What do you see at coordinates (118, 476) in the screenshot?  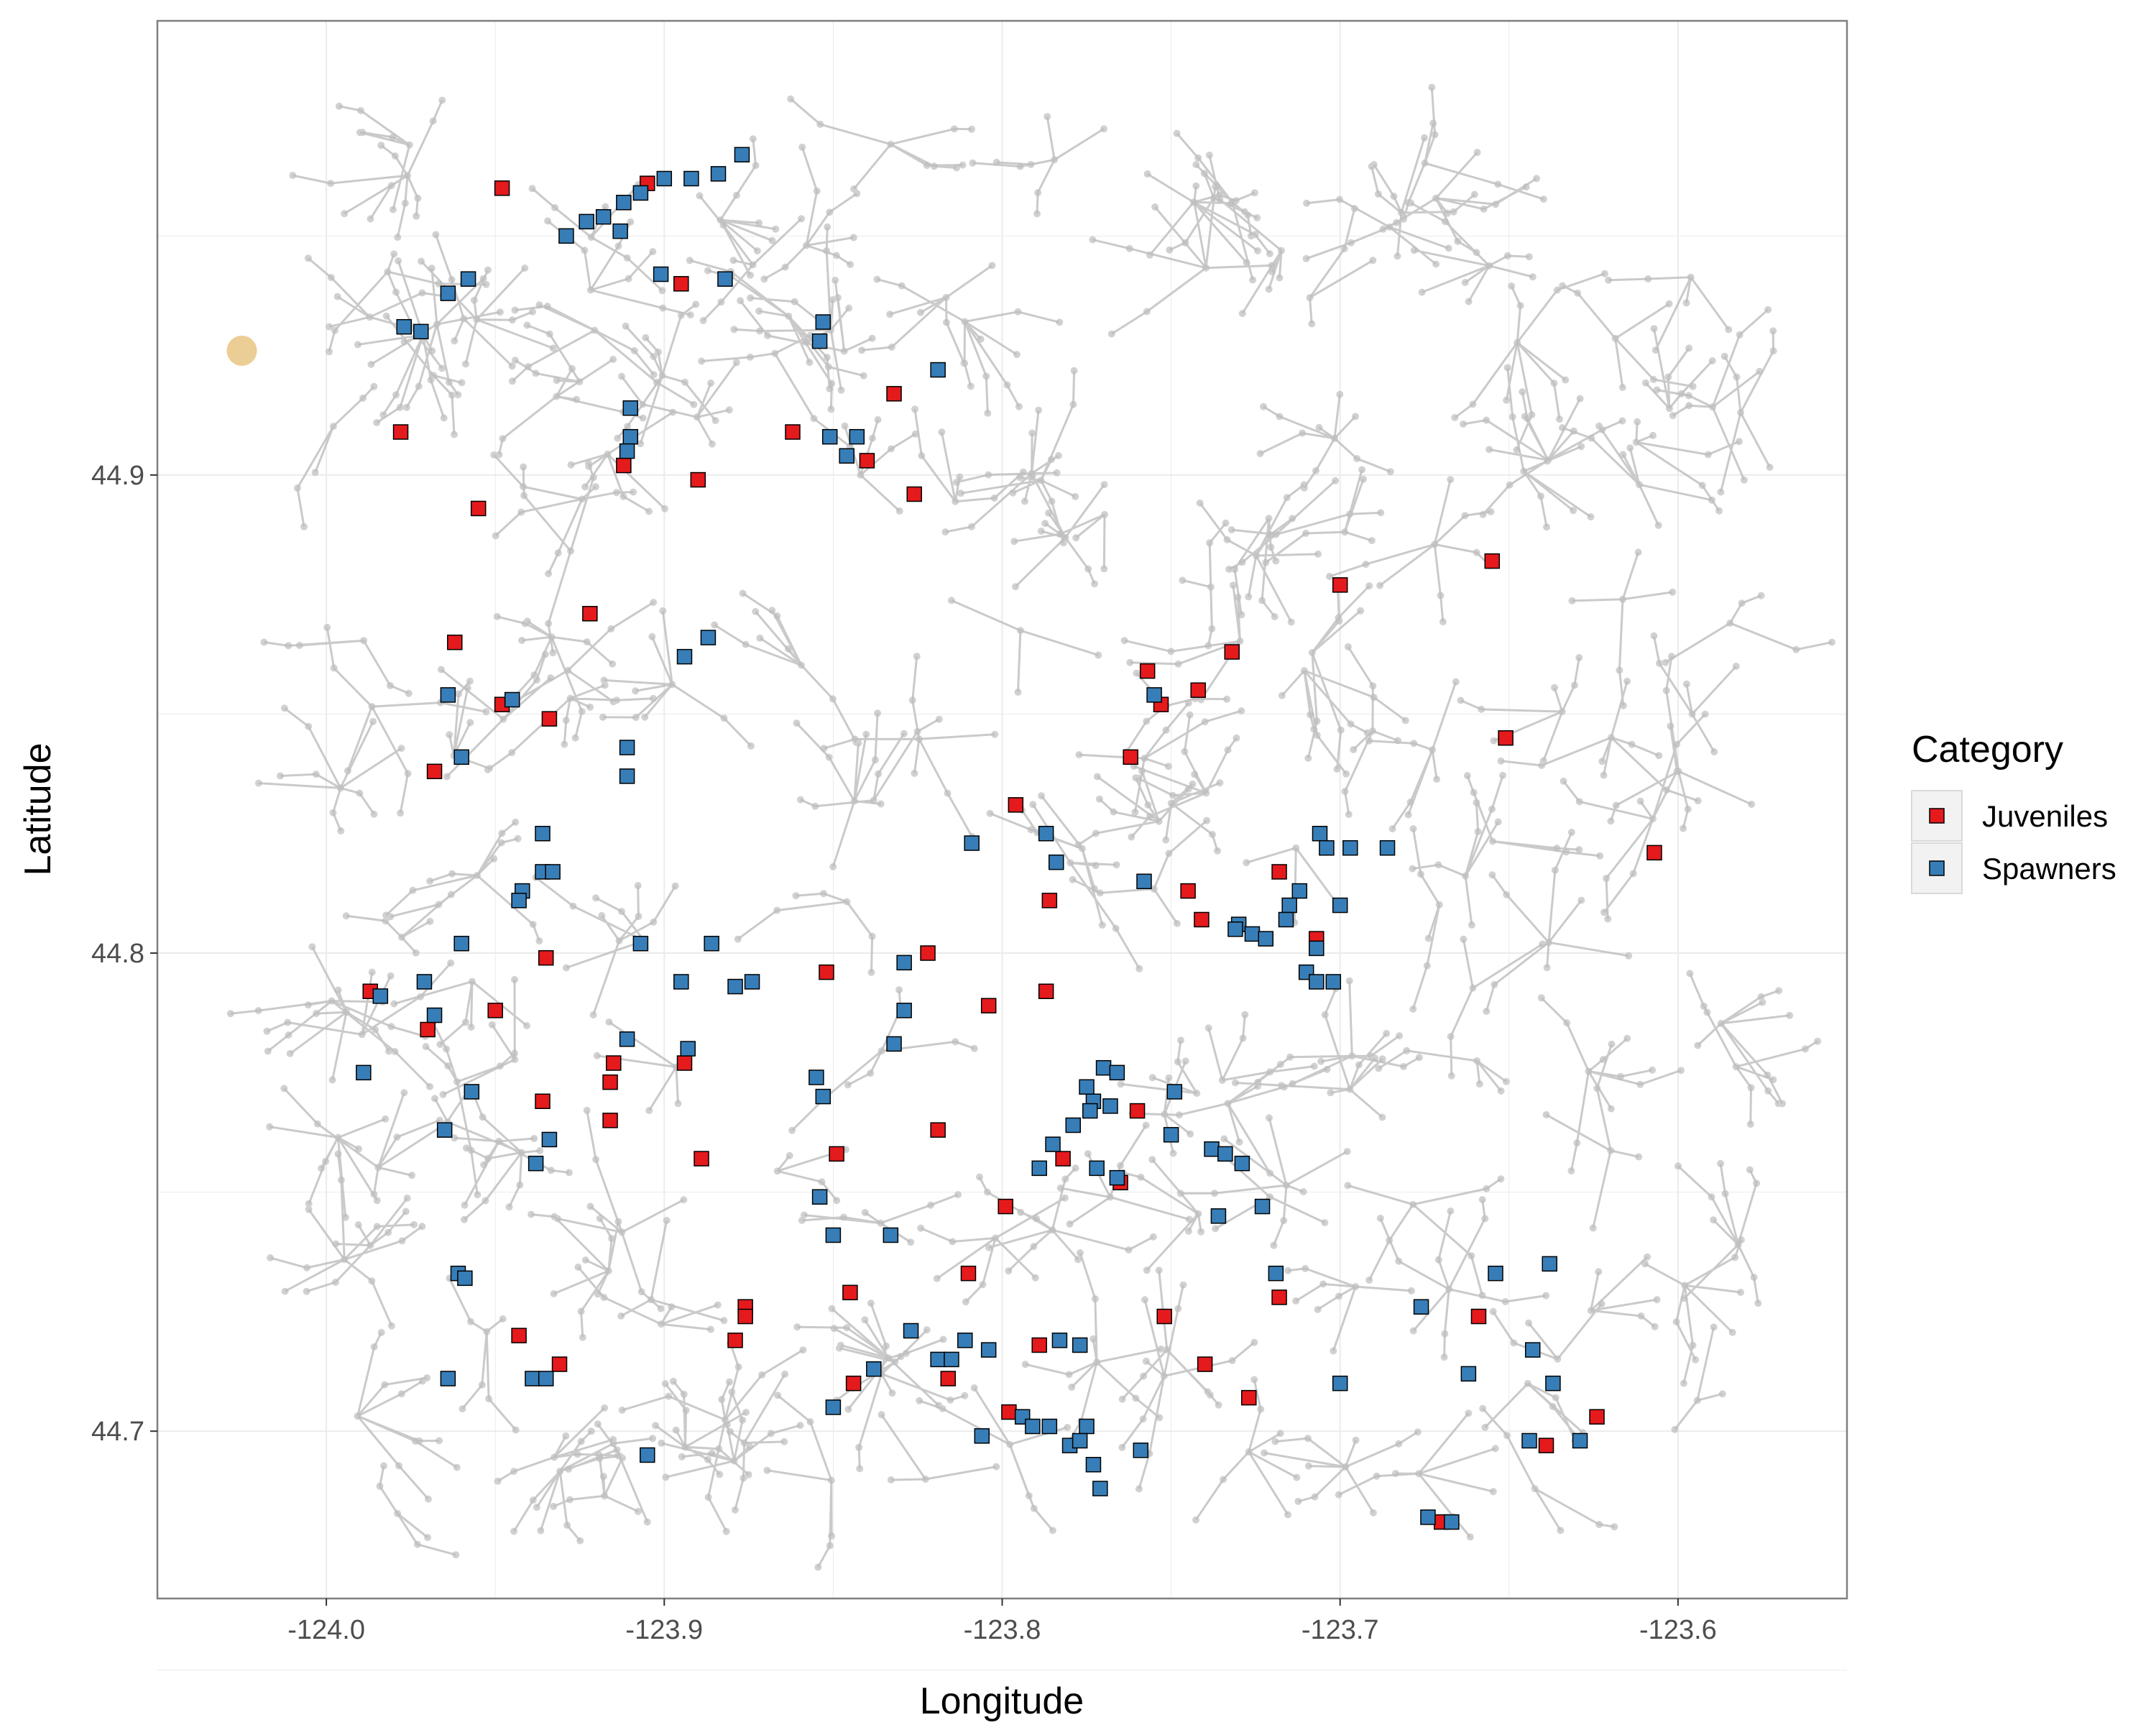 I see `y-tick-label: 44.9` at bounding box center [118, 476].